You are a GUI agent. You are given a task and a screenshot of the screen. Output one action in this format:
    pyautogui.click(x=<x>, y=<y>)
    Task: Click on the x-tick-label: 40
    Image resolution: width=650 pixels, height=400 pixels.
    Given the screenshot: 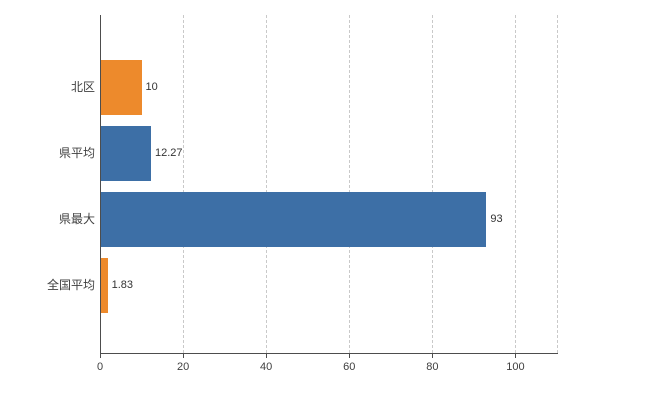 What is the action you would take?
    pyautogui.click(x=266, y=367)
    